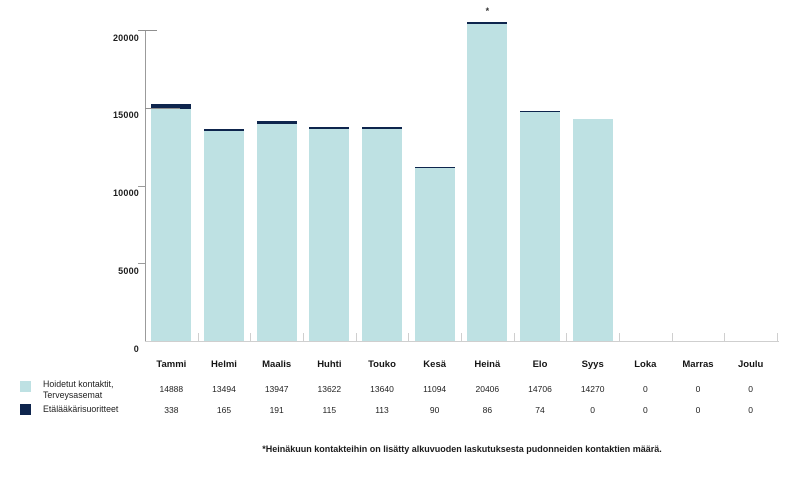 The image size is (795, 477). What do you see at coordinates (224, 130) in the screenshot?
I see `bar-helmi-etalaakari` at bounding box center [224, 130].